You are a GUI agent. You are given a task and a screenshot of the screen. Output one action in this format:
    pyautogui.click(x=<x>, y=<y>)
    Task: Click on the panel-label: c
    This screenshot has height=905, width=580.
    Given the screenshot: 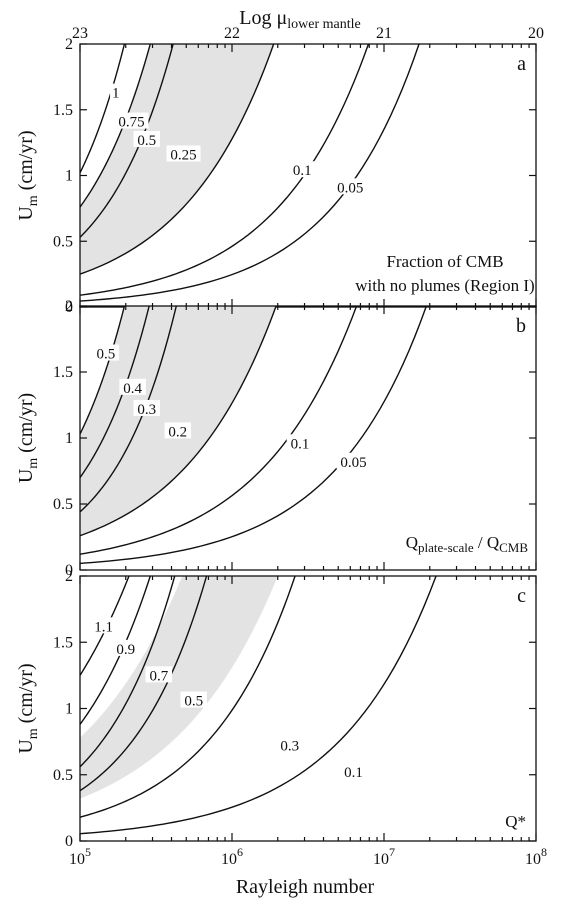 What is the action you would take?
    pyautogui.click(x=521, y=596)
    